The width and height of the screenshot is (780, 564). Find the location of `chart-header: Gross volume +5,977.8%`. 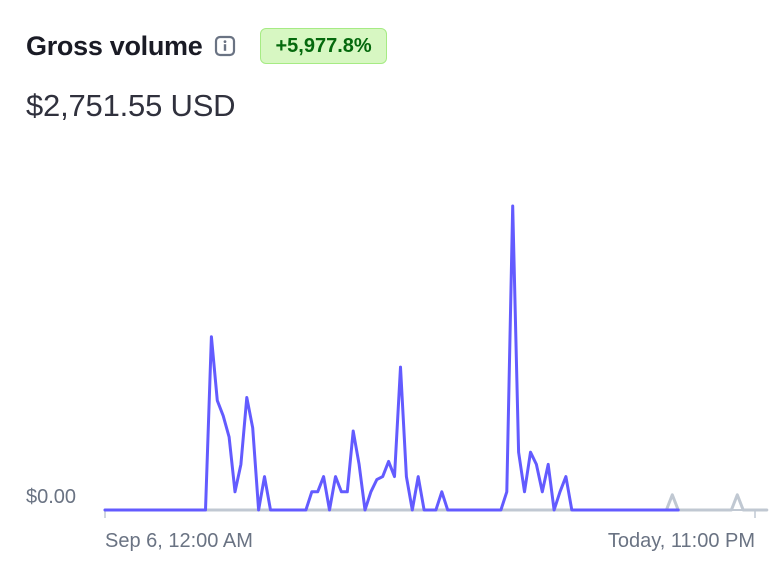

chart-header: Gross volume +5,977.8% is located at coordinates (206, 46).